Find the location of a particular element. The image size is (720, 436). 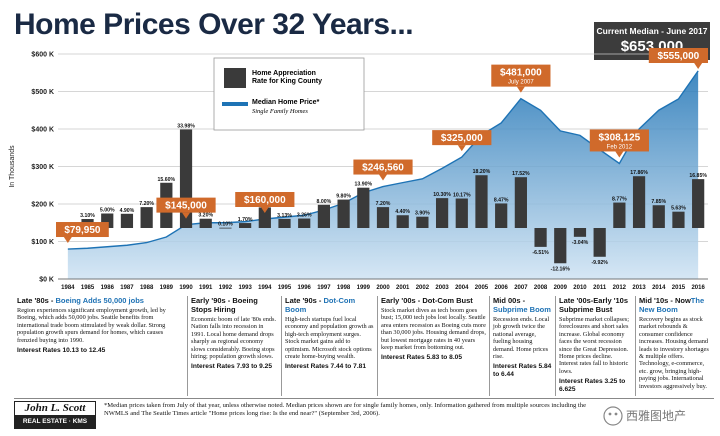

wechat-watermark: 西雅图地产 is located at coordinates (644, 416).